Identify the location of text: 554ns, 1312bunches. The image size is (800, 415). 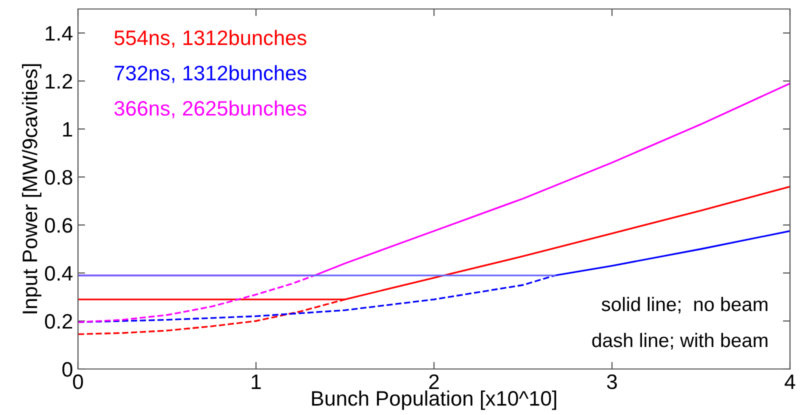
(210, 39).